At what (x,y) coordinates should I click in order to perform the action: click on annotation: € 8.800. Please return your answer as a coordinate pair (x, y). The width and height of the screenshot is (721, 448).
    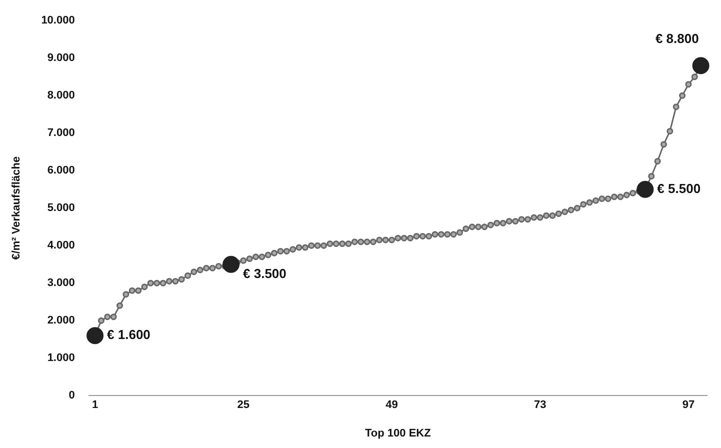
    Looking at the image, I should click on (677, 38).